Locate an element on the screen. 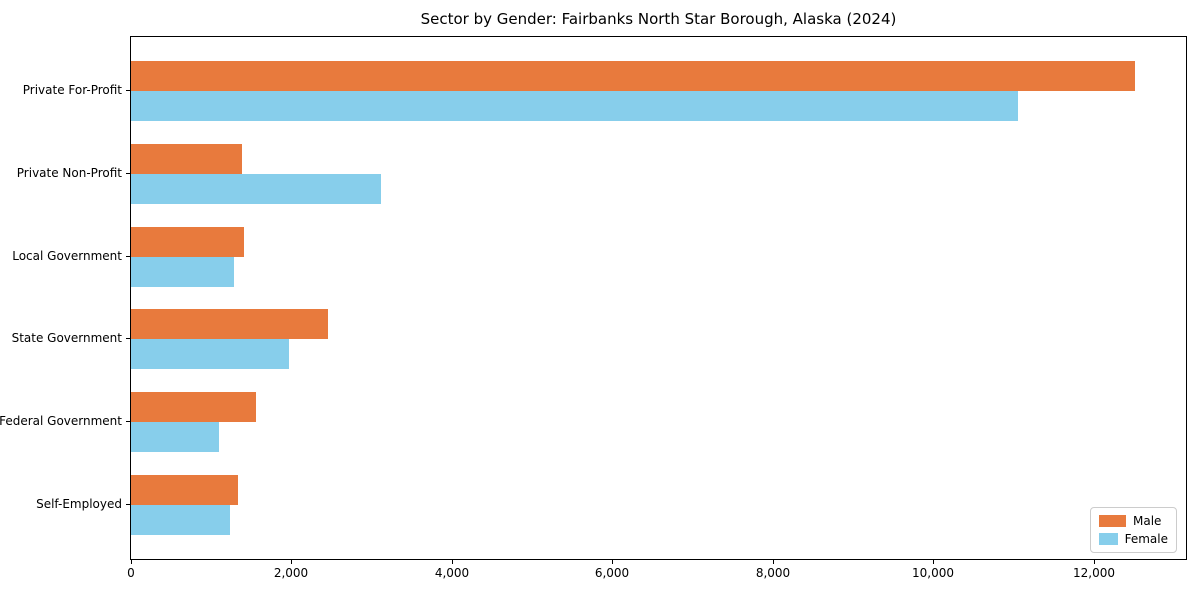 Image resolution: width=1200 pixels, height=600 pixels. x-axis-tick-label: 12,000 is located at coordinates (1094, 573).